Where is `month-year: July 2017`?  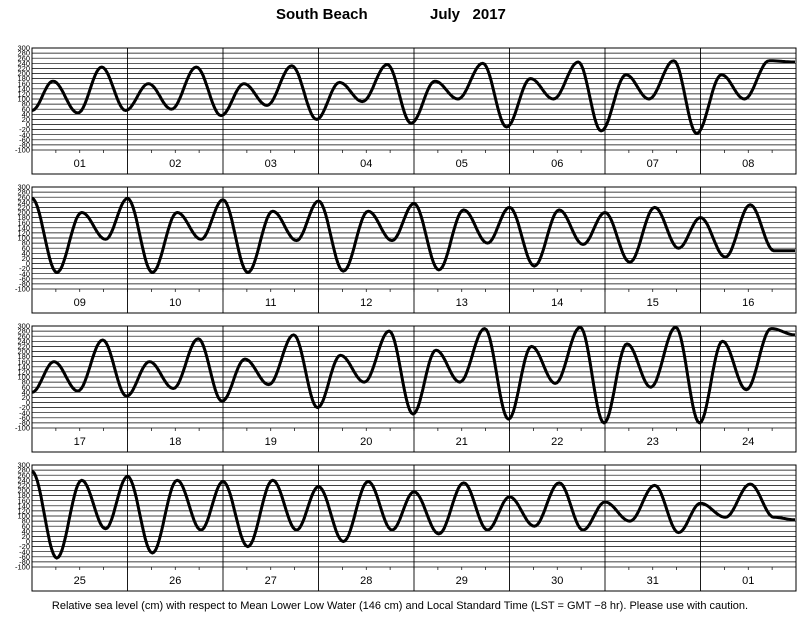 month-year: July 2017 is located at coordinates (468, 14).